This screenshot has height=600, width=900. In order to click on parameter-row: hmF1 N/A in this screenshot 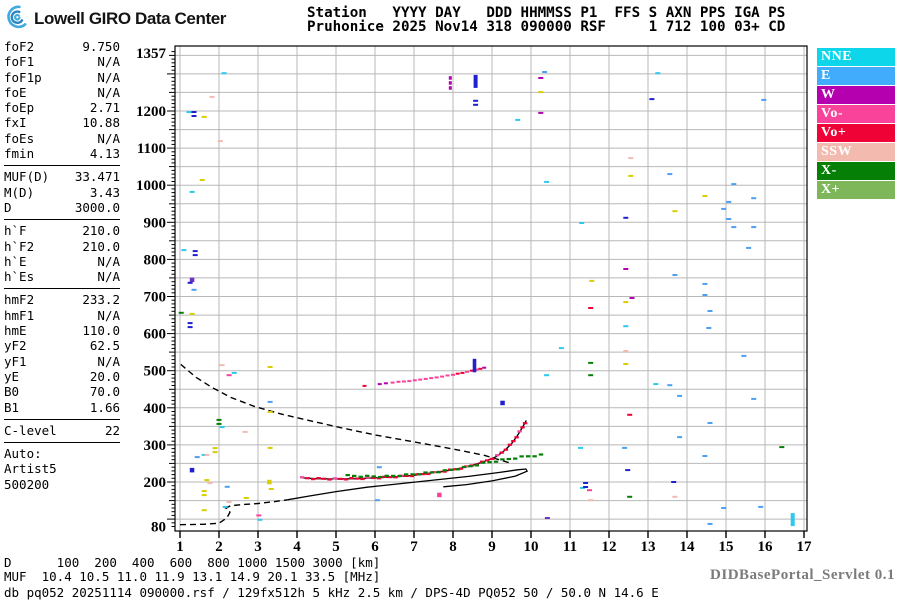, I will do `click(62, 315)`.